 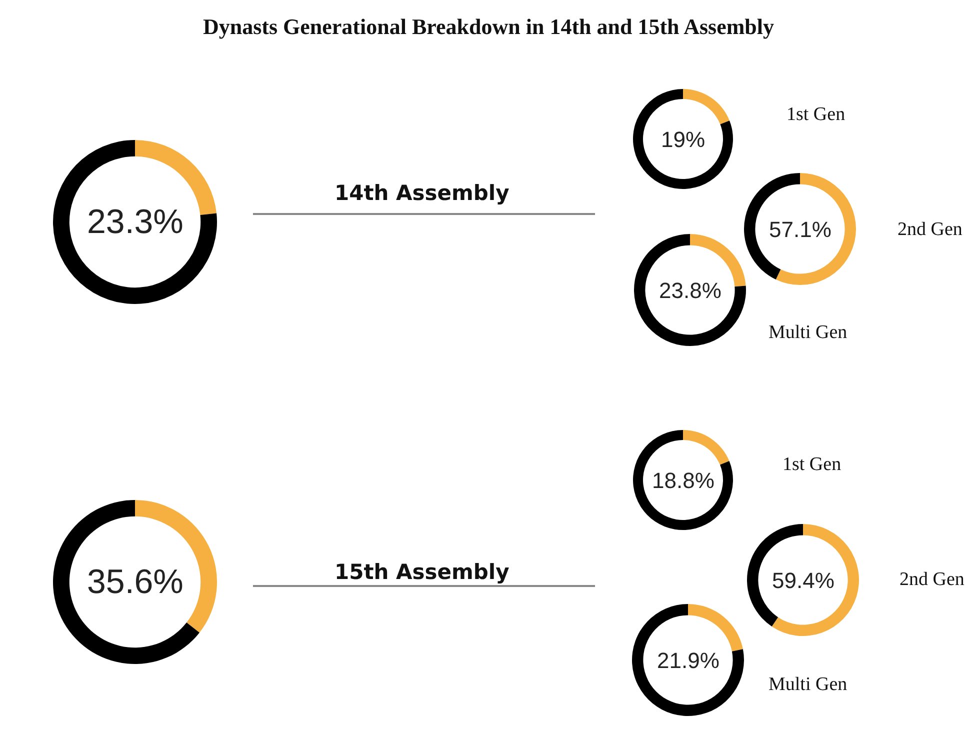 I want to click on text: 14th Assembly, so click(x=422, y=193).